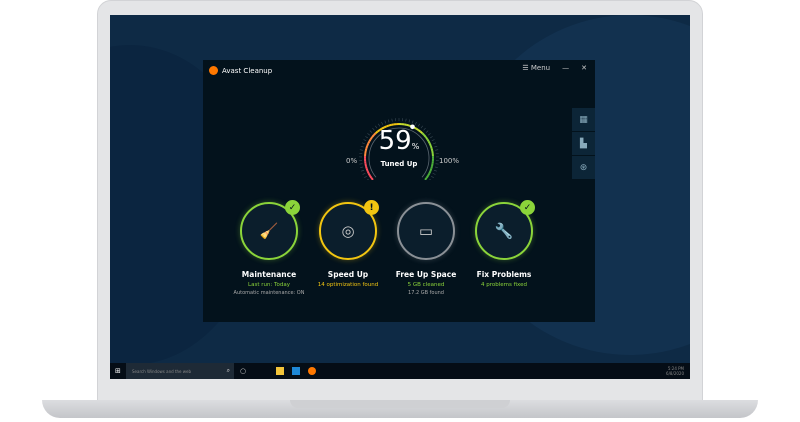  What do you see at coordinates (399, 149) in the screenshot?
I see `tuneup-gauge` at bounding box center [399, 149].